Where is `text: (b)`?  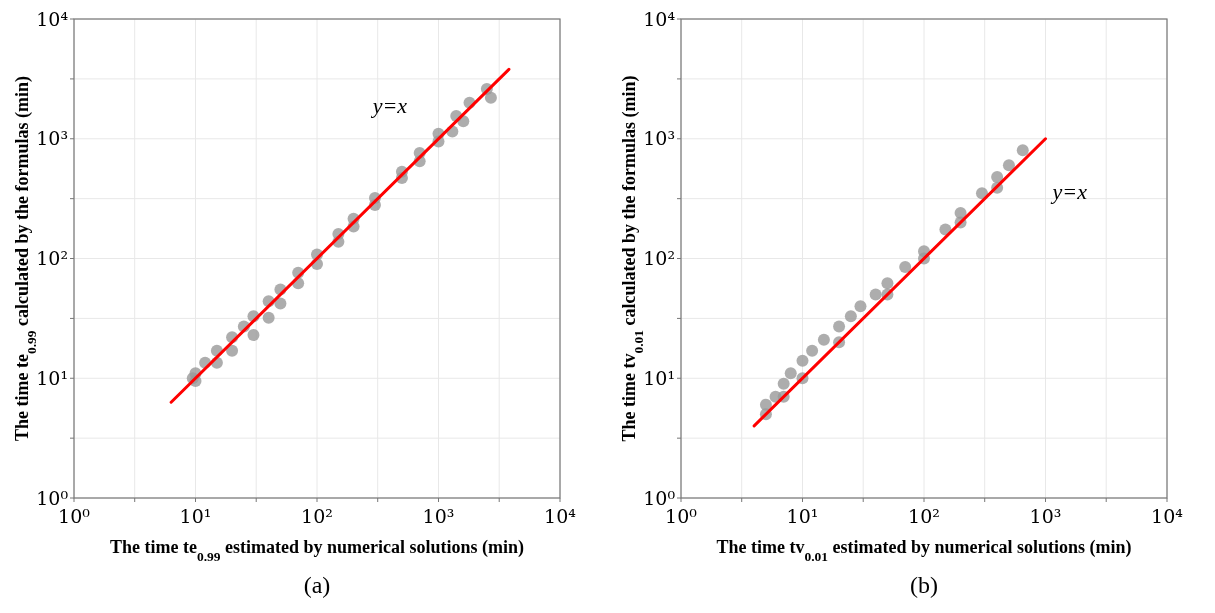
text: (b) is located at coordinates (924, 585).